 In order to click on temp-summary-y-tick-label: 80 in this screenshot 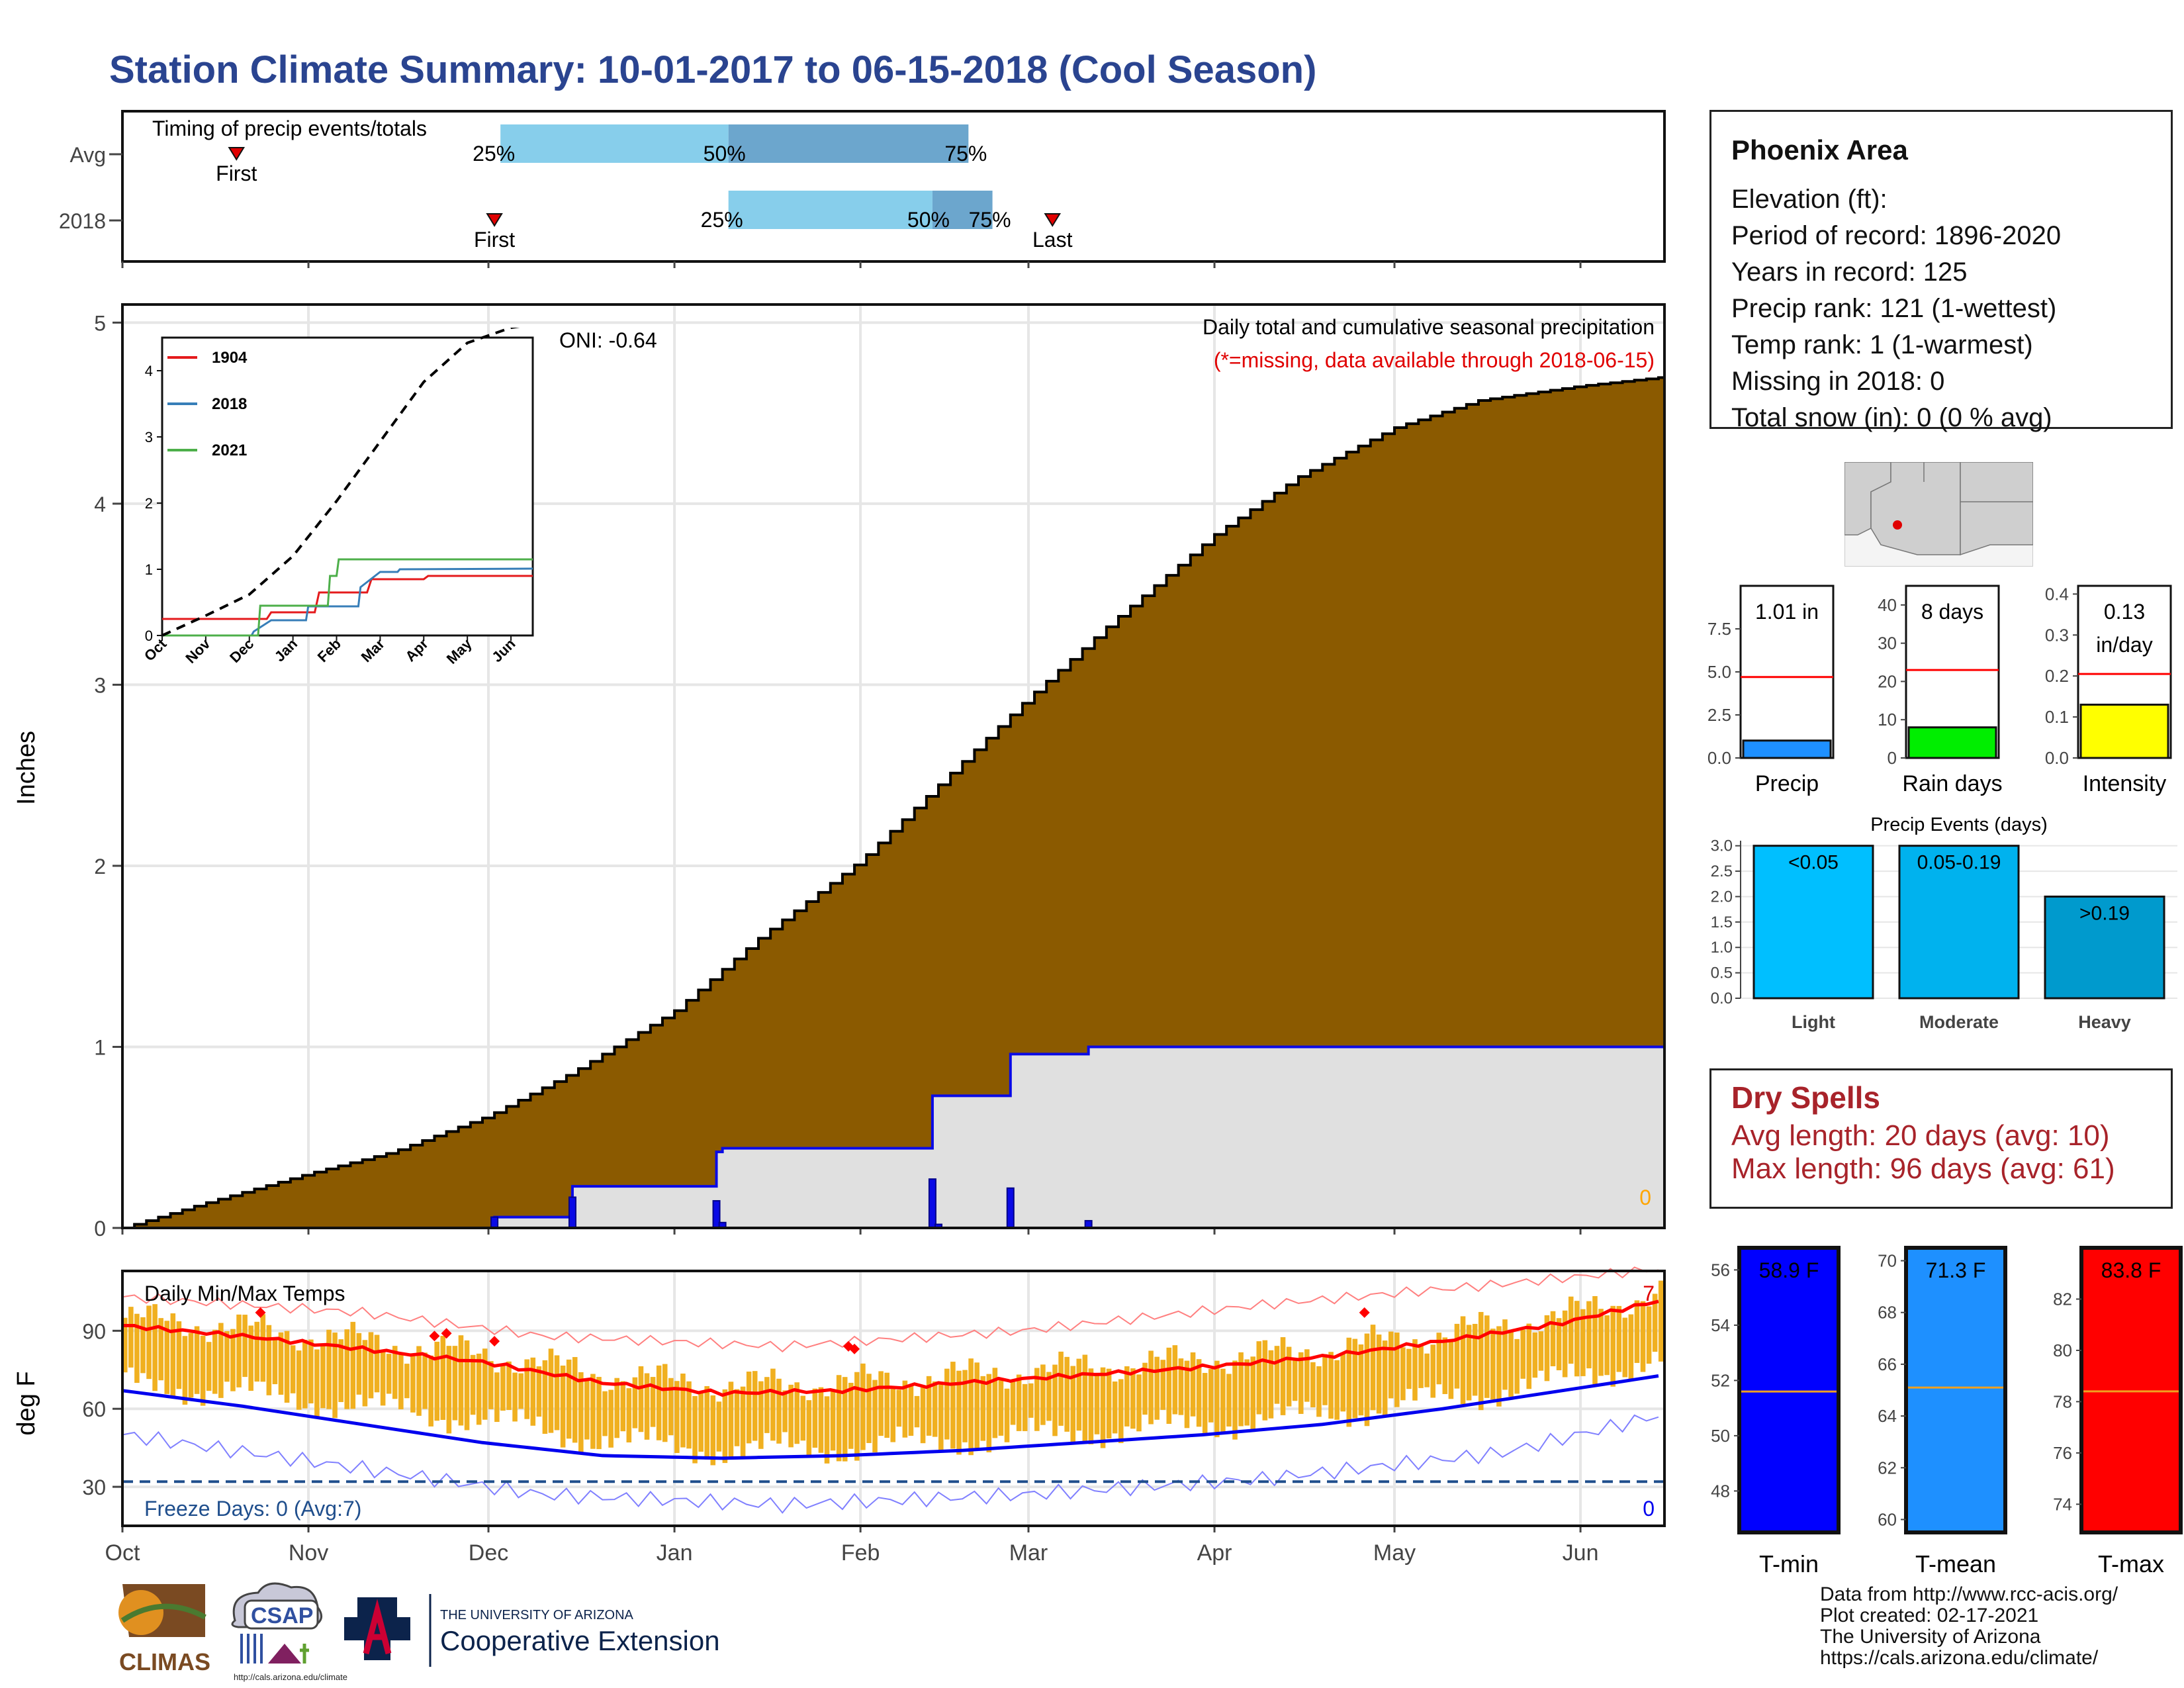, I will do `click(2062, 1350)`.